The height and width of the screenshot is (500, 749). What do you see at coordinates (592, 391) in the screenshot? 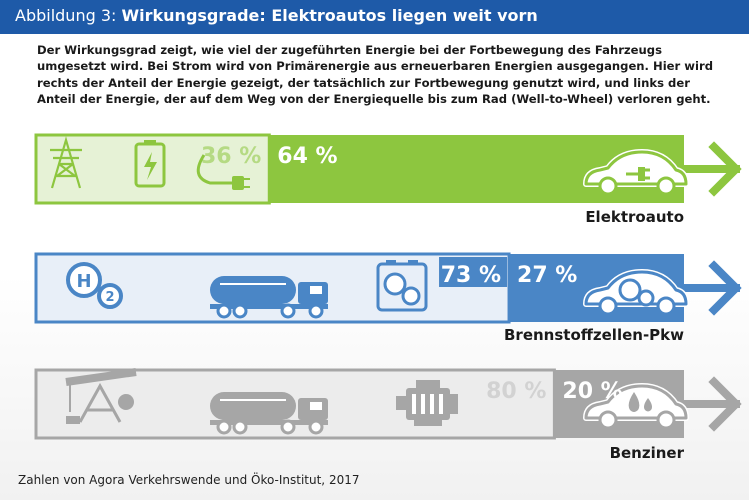
I see `value-label-used: 20 %` at bounding box center [592, 391].